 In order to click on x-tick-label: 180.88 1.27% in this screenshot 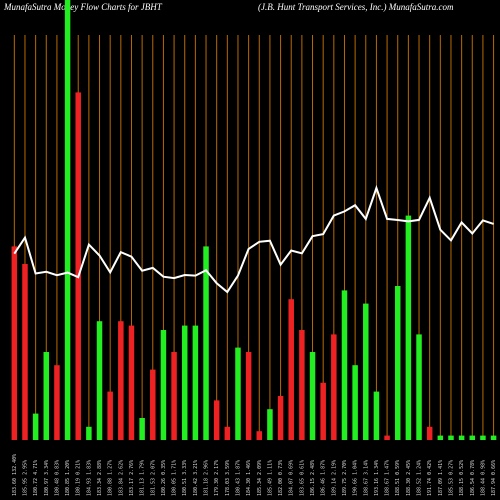, I will do `click(111, 478)`.